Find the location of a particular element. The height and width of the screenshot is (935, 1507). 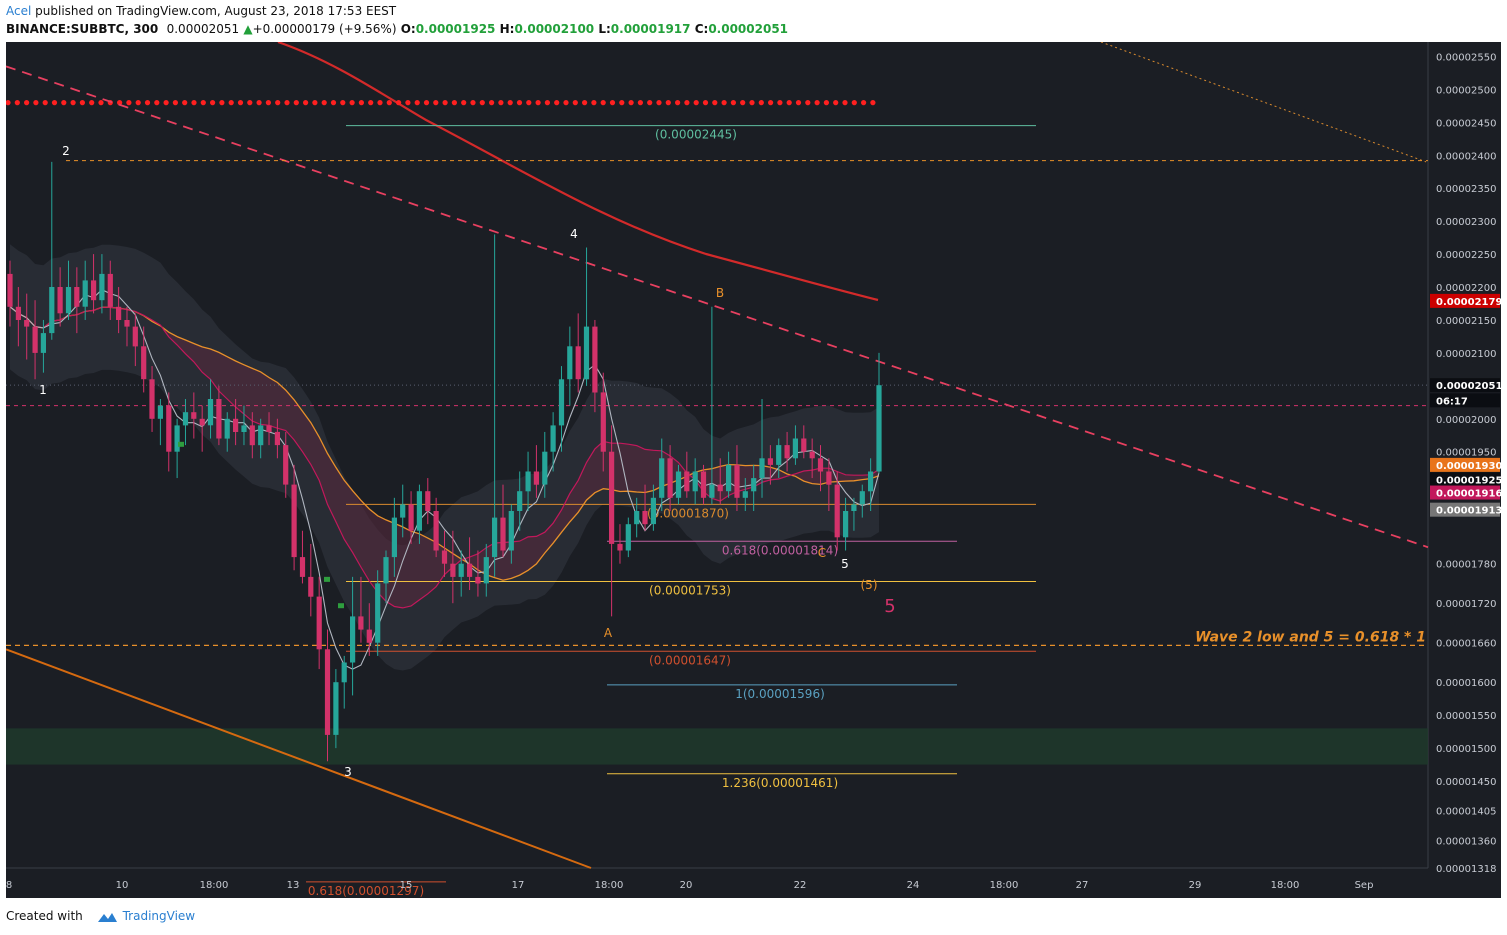

fib-level-label: 0.618(0.00001814) is located at coordinates (780, 550).